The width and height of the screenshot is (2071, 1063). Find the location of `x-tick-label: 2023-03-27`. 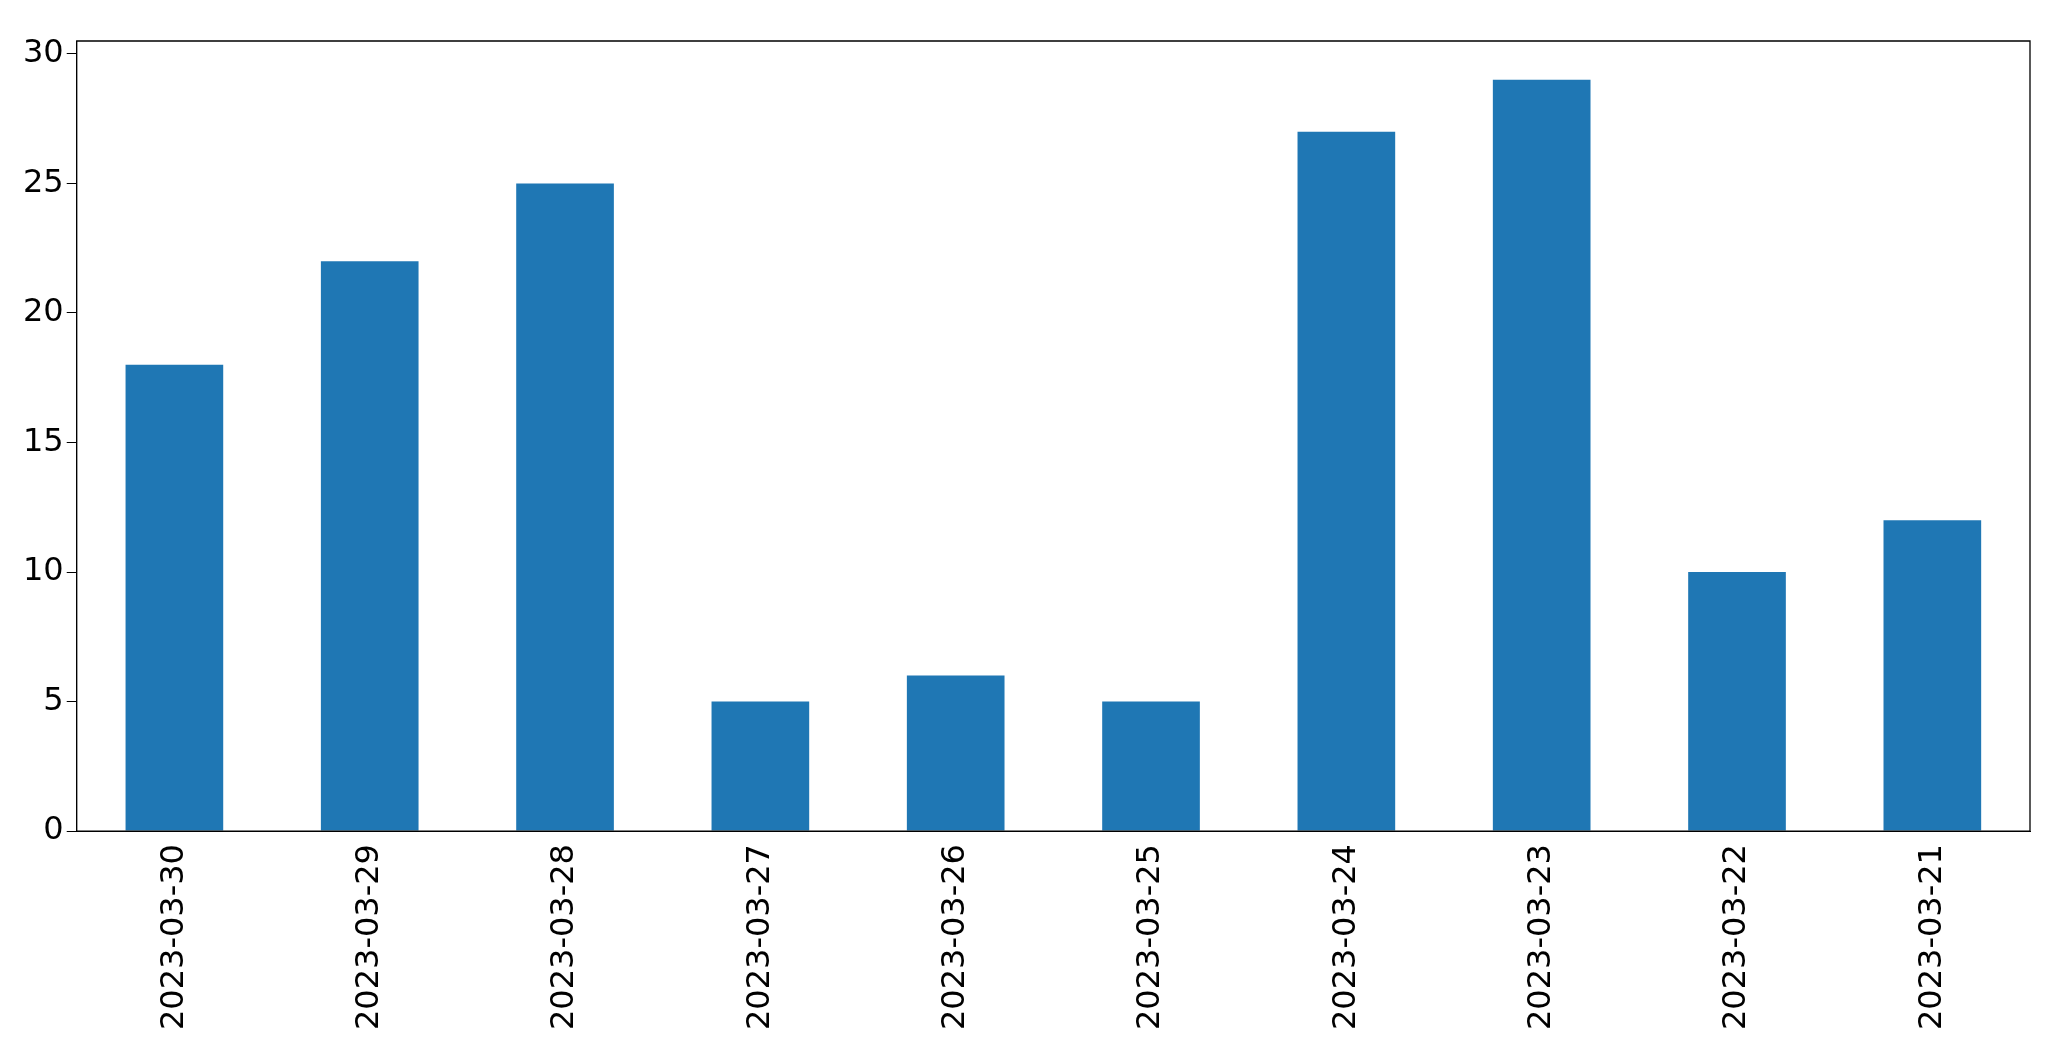

x-tick-label: 2023-03-27 is located at coordinates (757, 937).